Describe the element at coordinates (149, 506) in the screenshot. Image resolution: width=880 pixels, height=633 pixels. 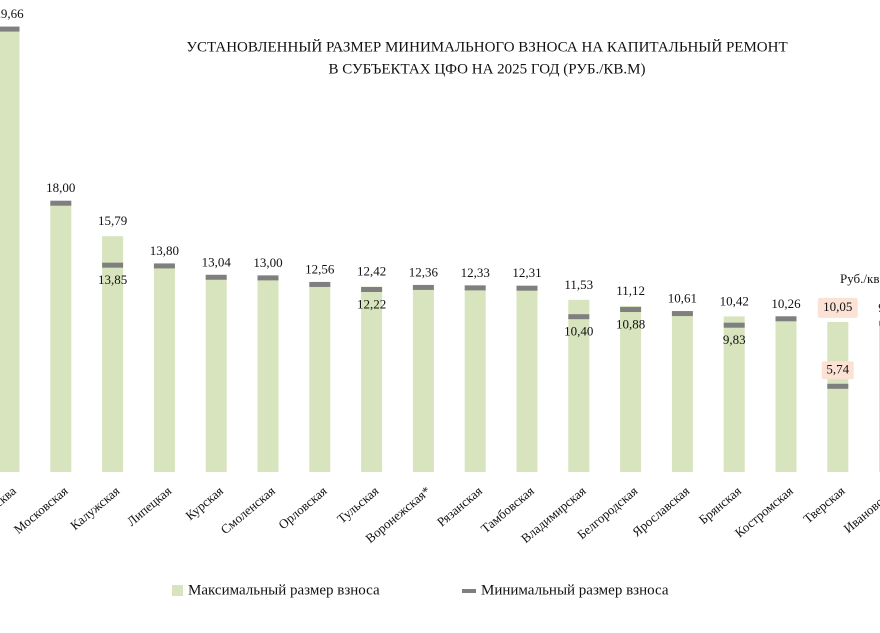
I see `x-tick-label: Липецкая` at that location.